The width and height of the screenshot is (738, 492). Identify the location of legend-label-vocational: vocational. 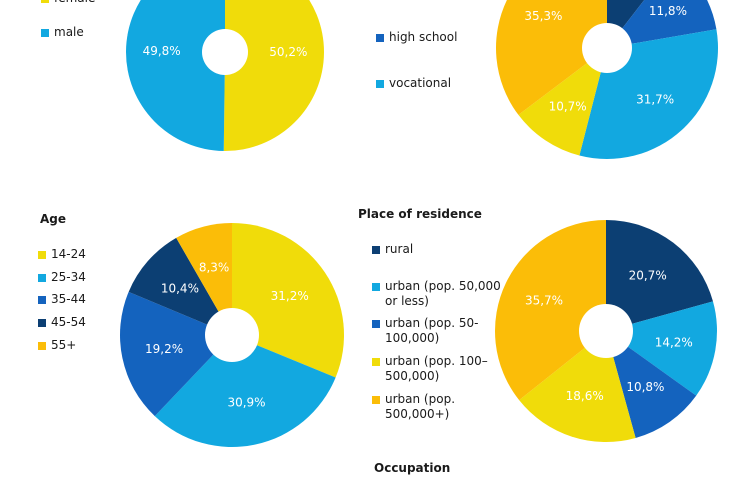
(420, 83).